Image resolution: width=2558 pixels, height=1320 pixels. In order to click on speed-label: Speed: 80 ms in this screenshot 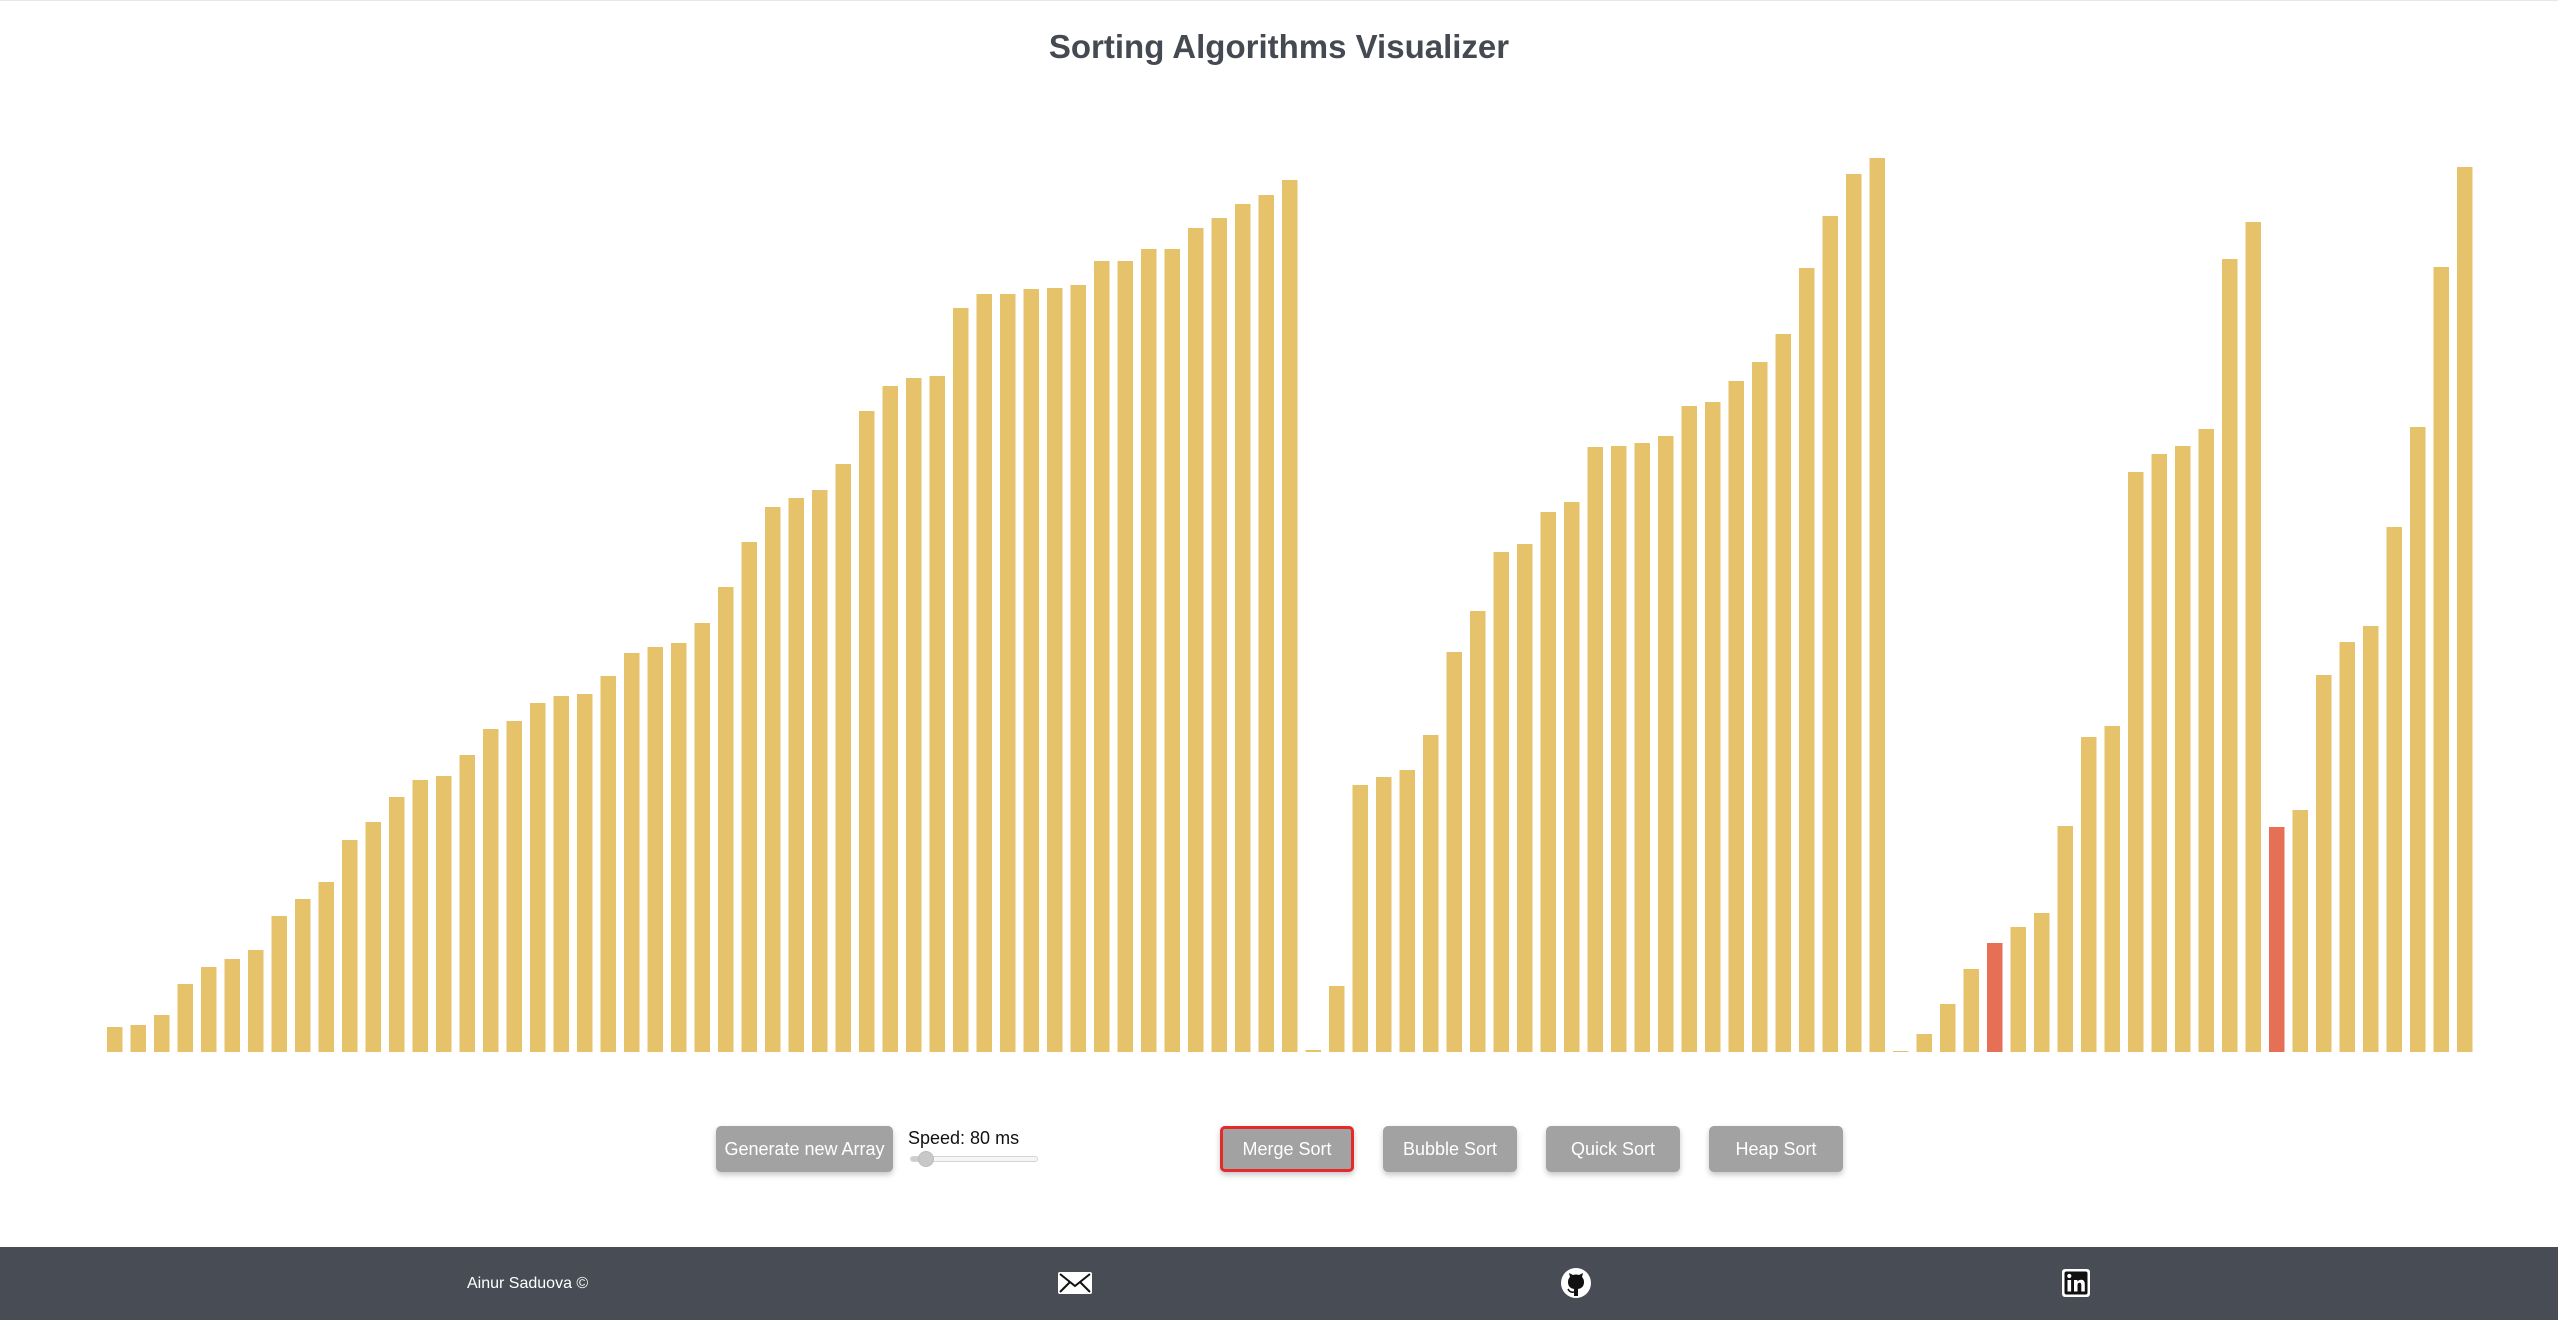, I will do `click(964, 1138)`.